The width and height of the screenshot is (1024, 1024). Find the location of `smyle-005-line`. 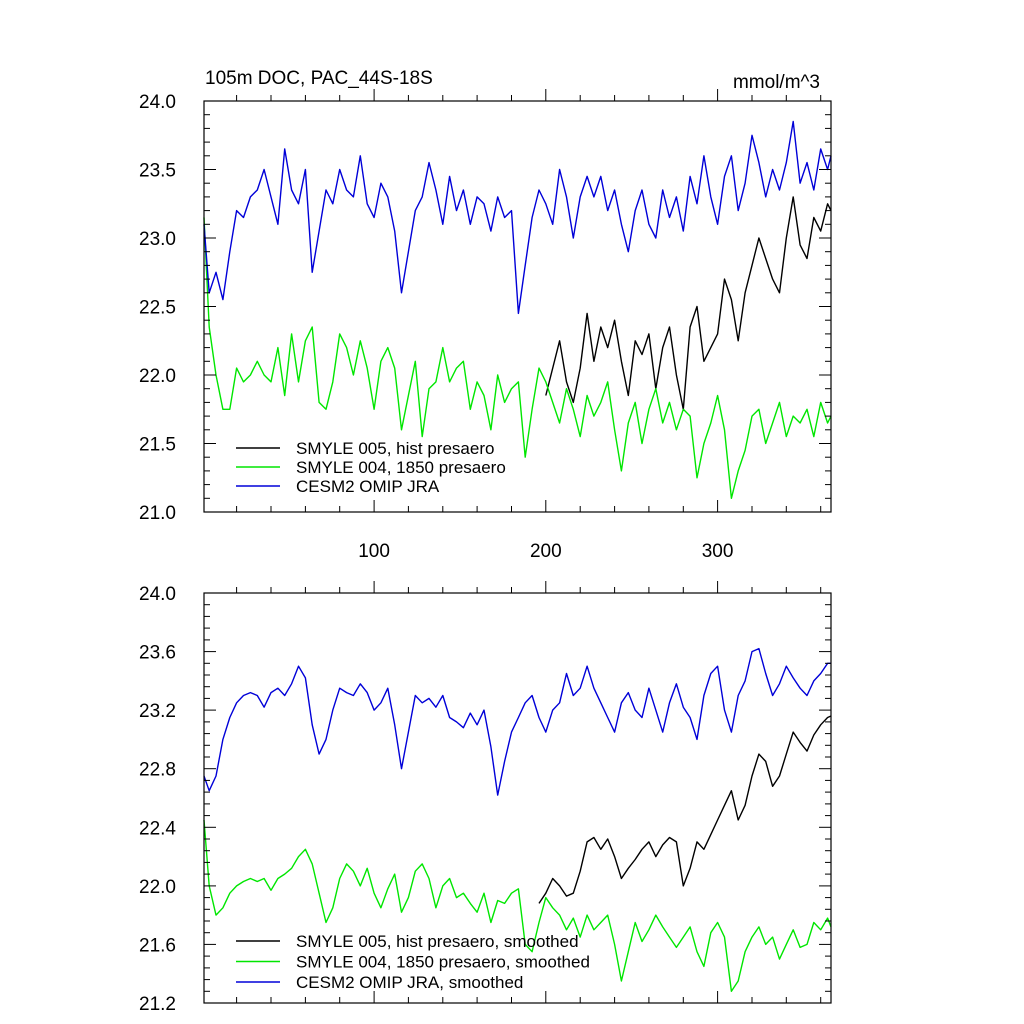

smyle-005-line is located at coordinates (688, 303).